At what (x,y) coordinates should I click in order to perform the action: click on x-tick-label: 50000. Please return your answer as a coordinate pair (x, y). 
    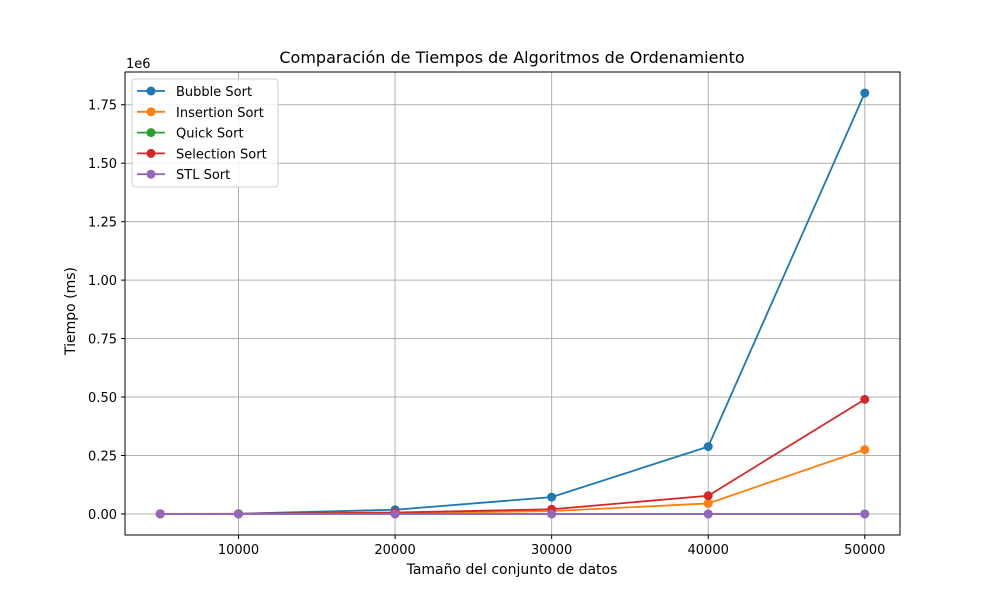
    Looking at the image, I should click on (864, 550).